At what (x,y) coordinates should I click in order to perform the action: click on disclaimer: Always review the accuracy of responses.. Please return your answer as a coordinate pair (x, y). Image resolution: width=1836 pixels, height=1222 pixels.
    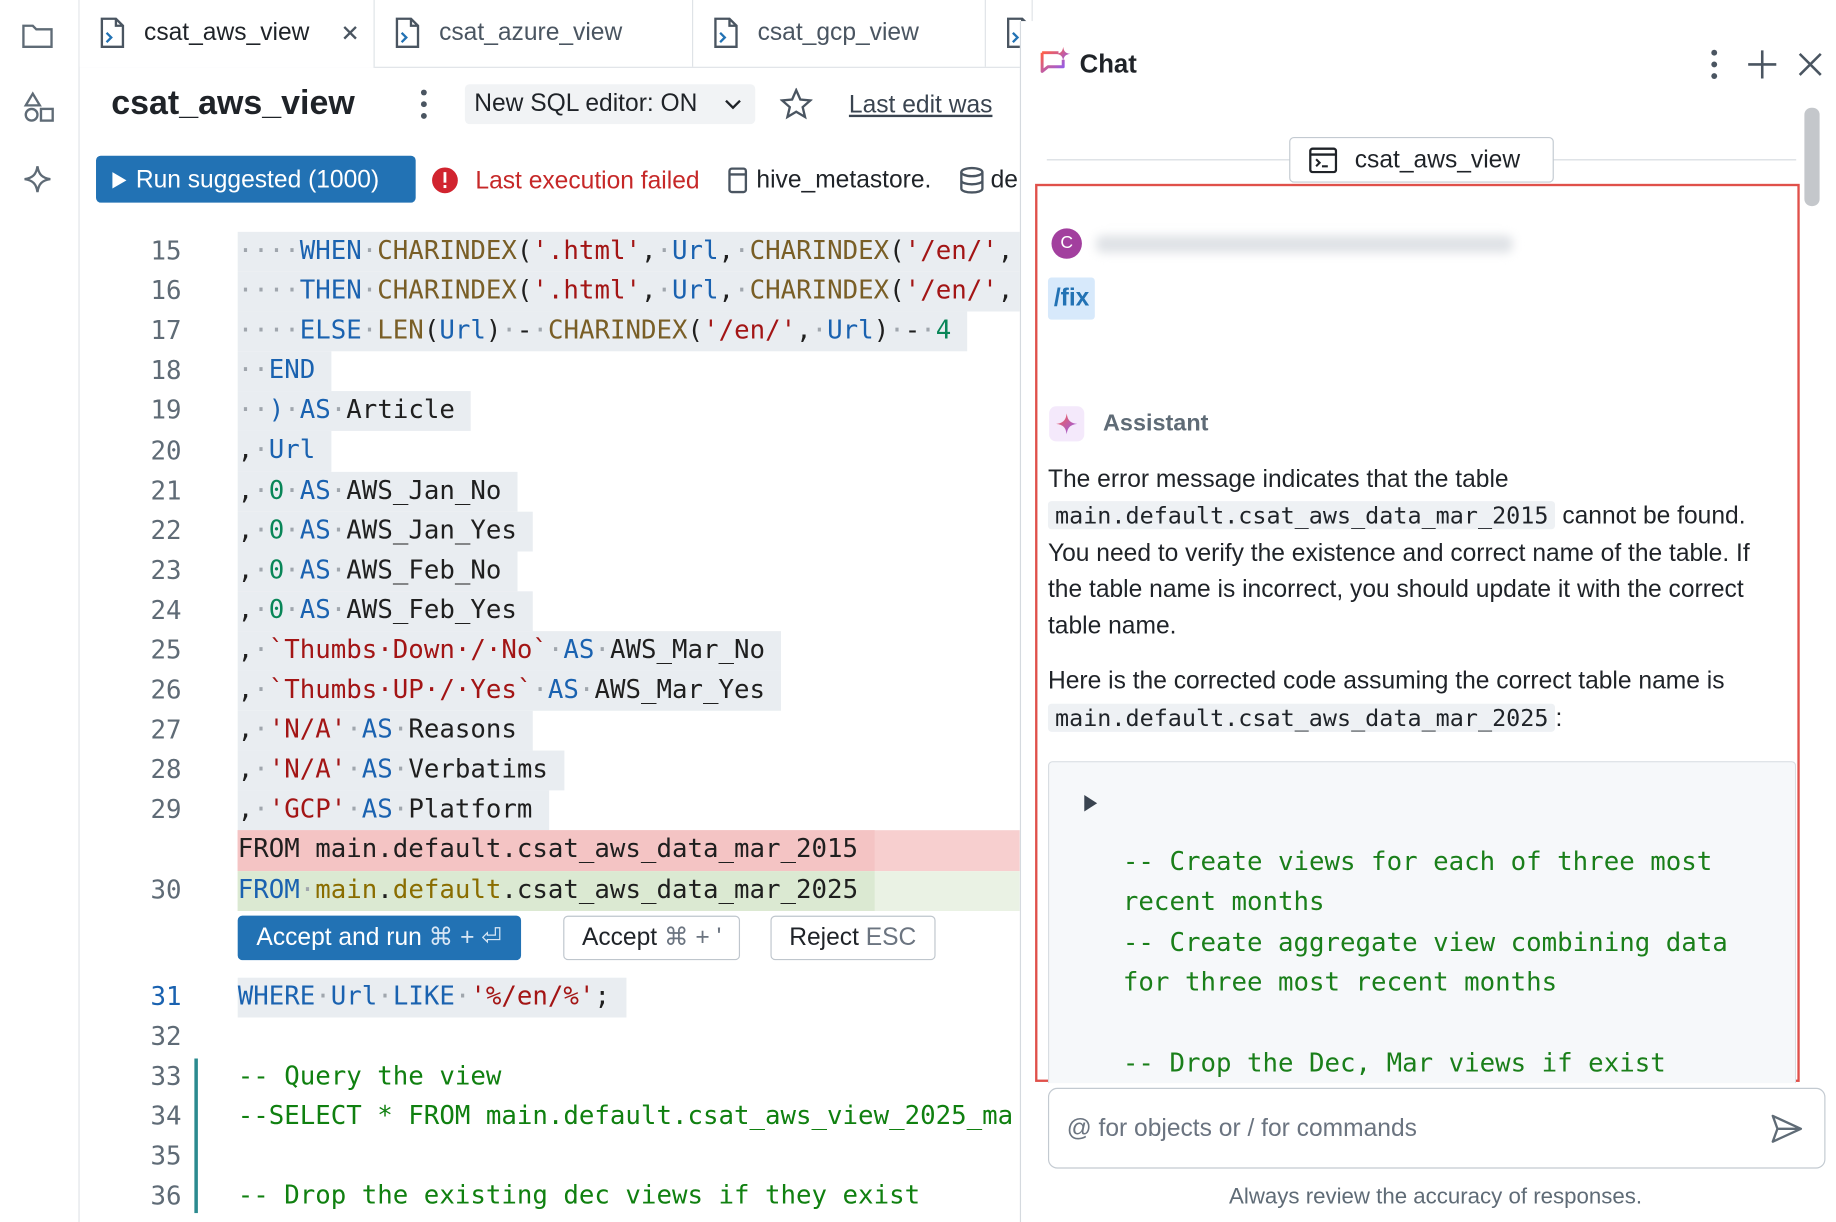
    Looking at the image, I should click on (1436, 1197).